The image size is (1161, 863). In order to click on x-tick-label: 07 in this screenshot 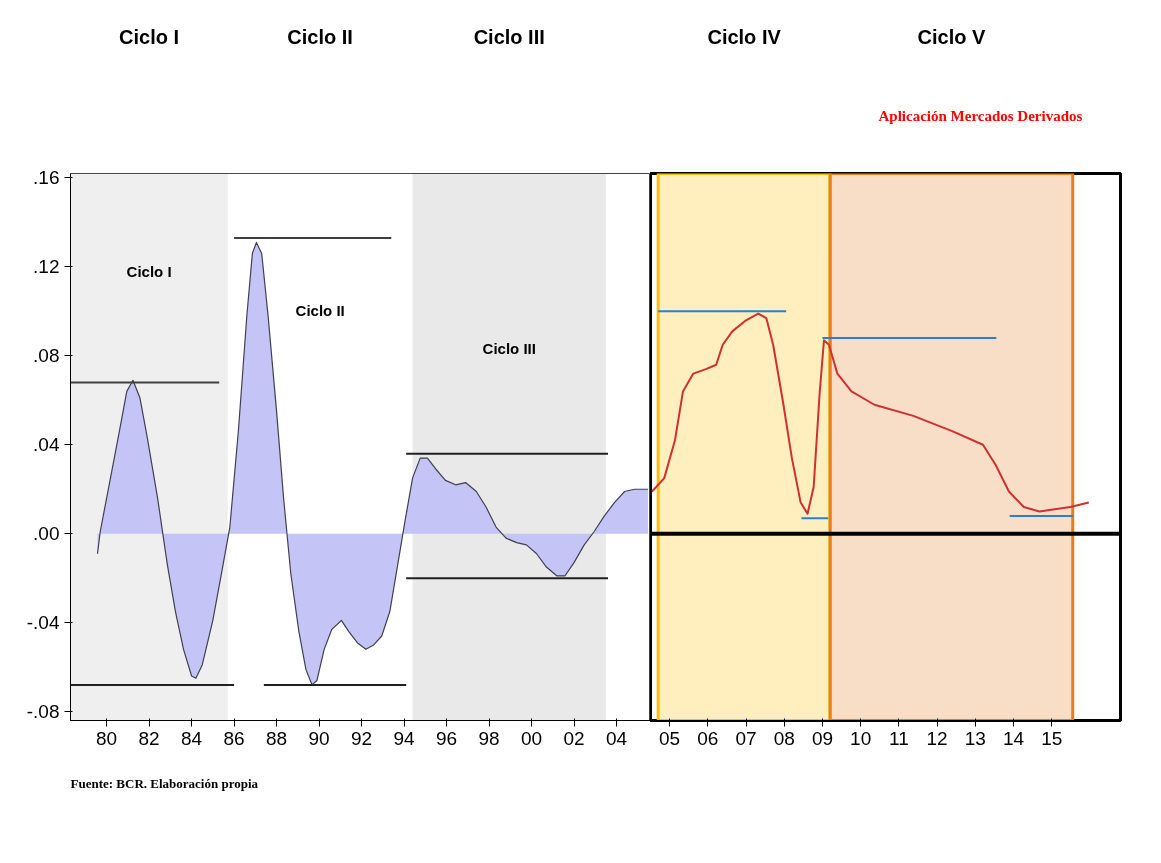, I will do `click(746, 738)`.